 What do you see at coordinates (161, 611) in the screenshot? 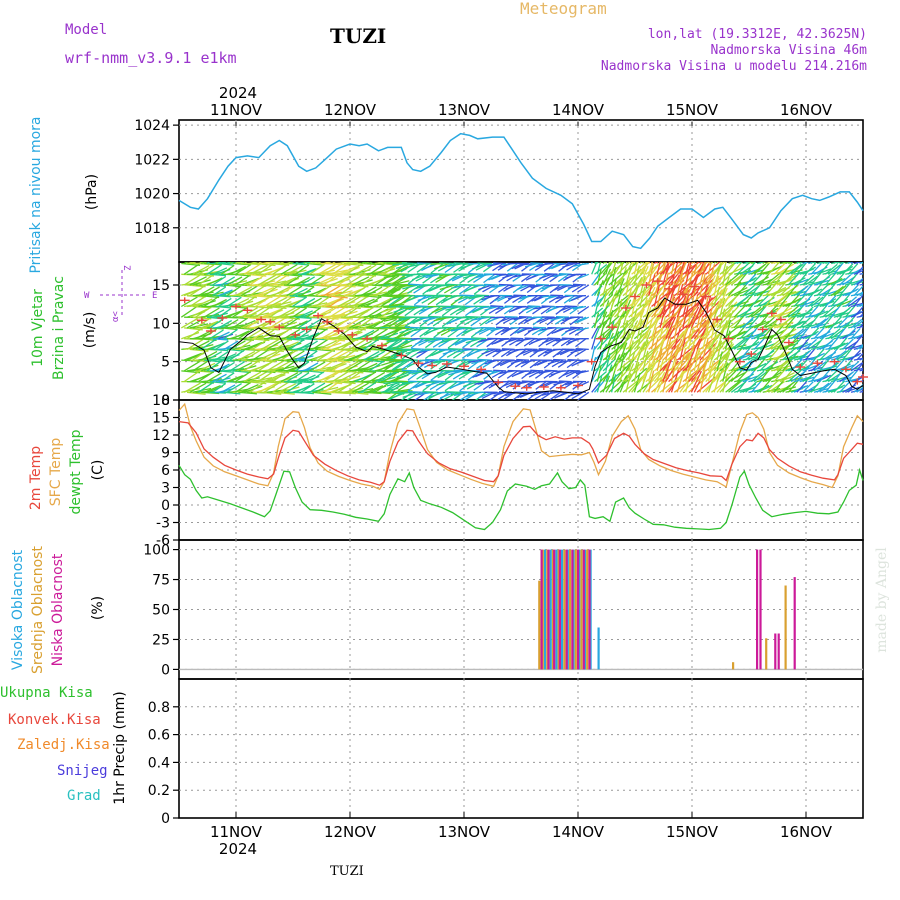
I see `y-tick-label: 50` at bounding box center [161, 611].